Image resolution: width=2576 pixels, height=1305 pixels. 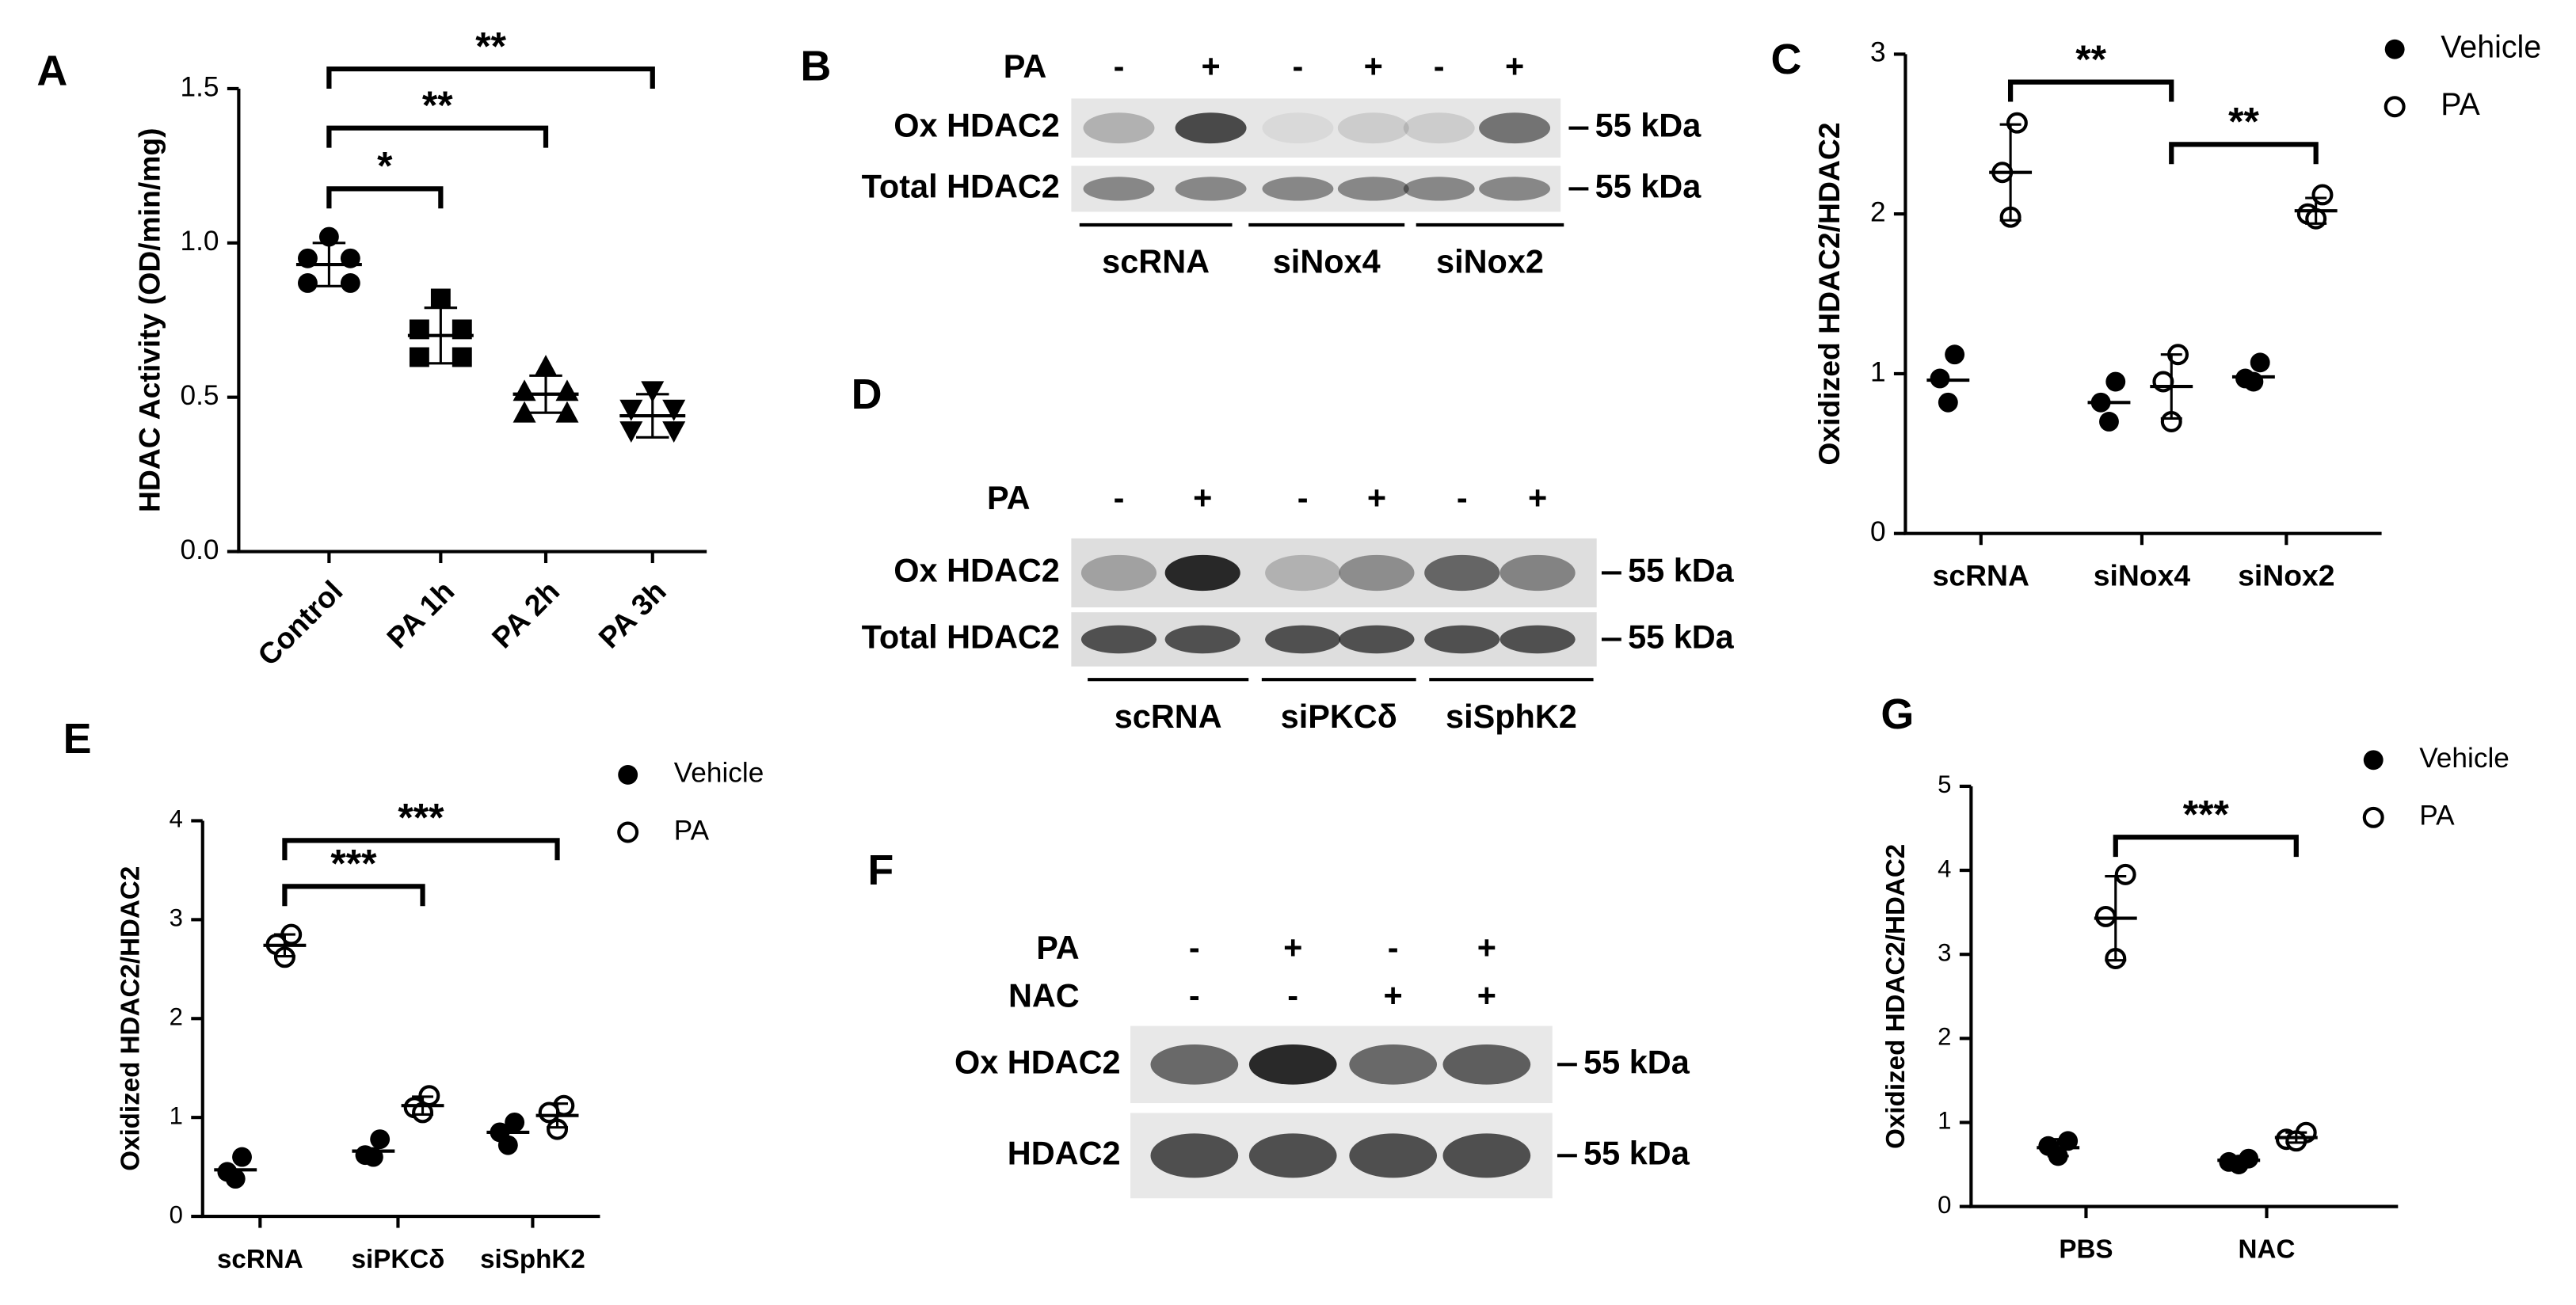 I want to click on axes, so click(x=400, y=1019).